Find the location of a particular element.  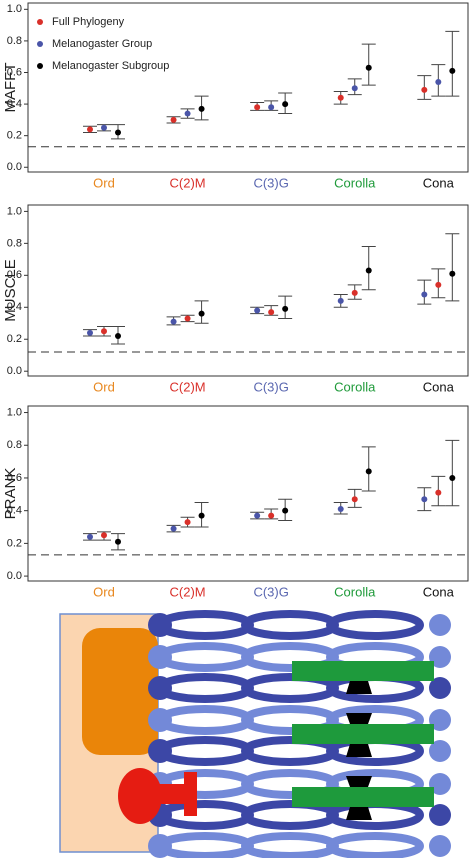

y-axis-label: MAFFT is located at coordinates (10, 88).